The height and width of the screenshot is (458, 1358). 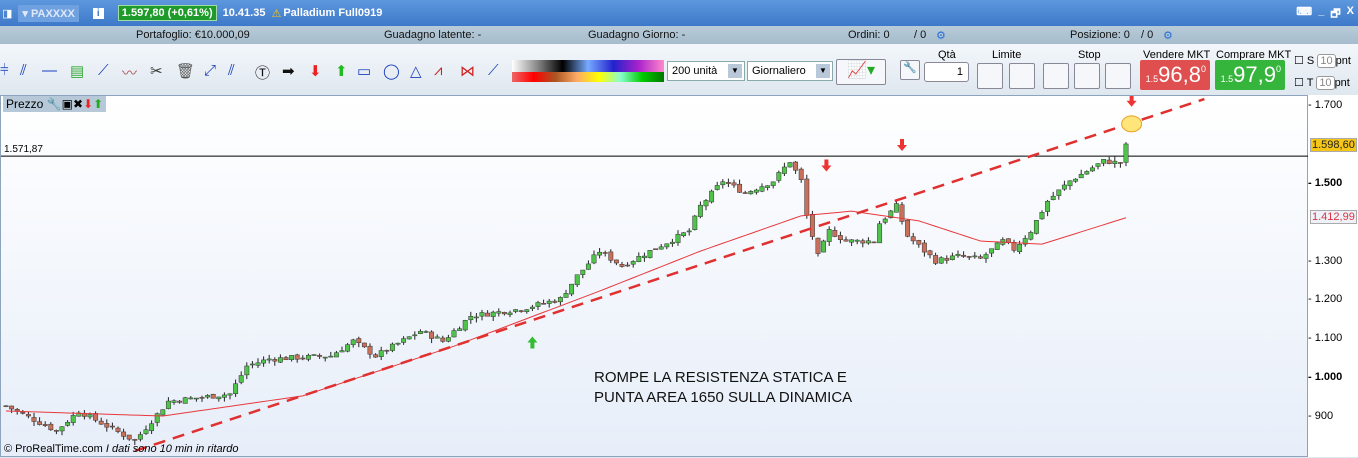 What do you see at coordinates (1325, 183) in the screenshot?
I see `y-tick-label: - 1.500` at bounding box center [1325, 183].